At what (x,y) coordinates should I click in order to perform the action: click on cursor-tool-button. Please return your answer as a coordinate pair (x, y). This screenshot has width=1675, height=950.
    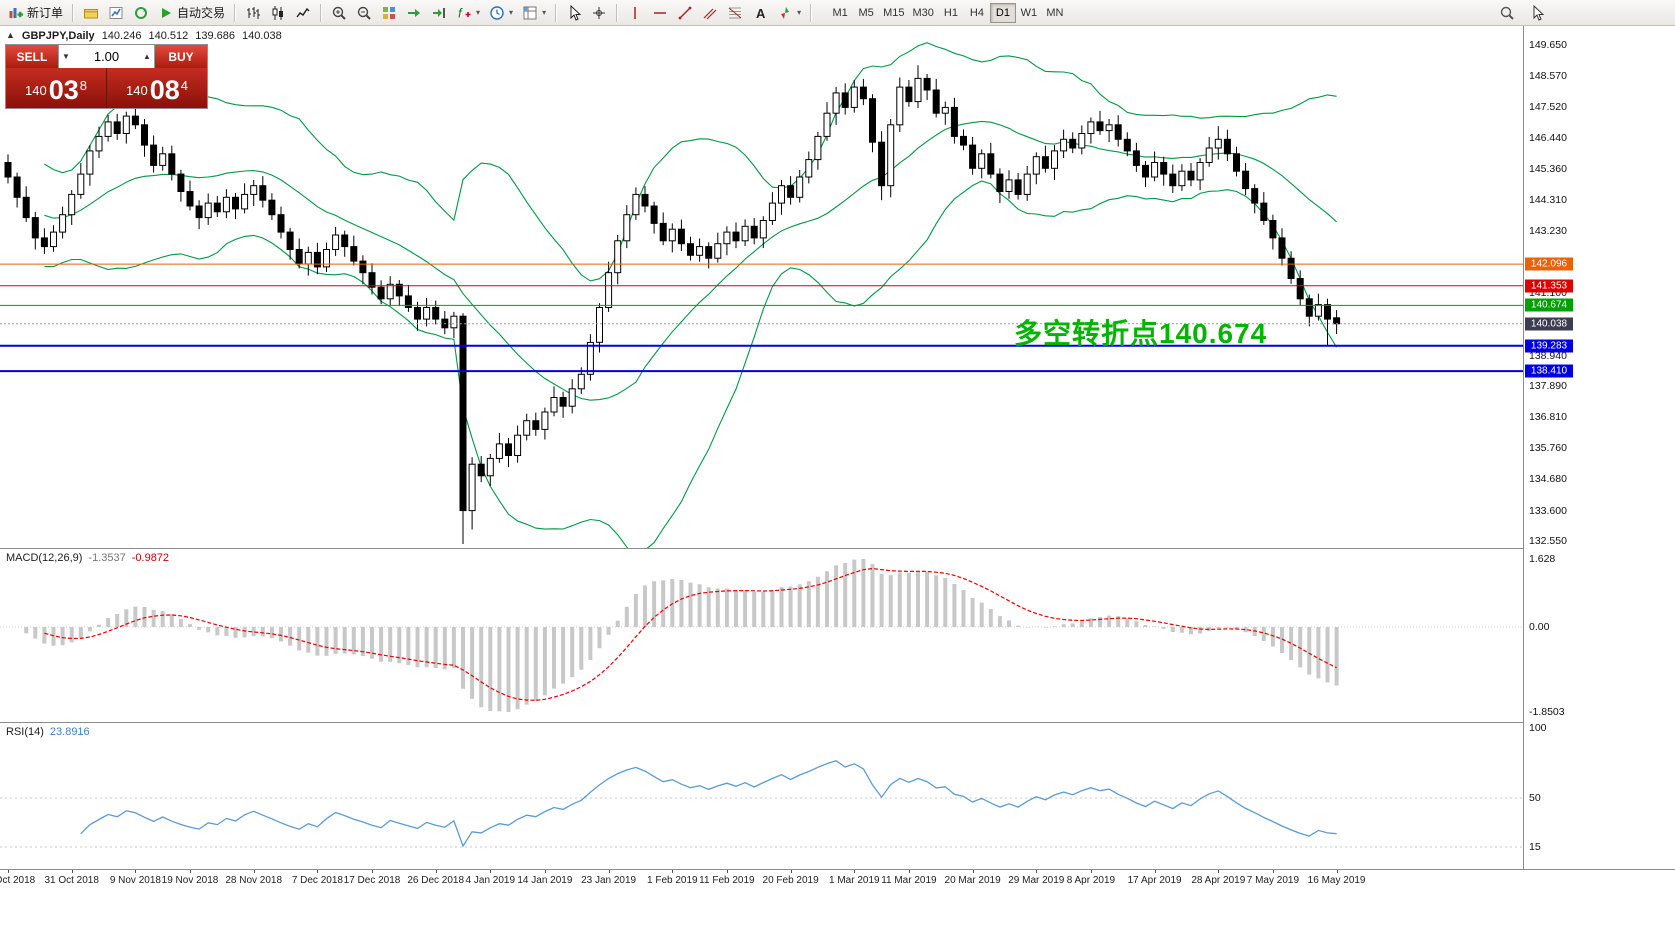
    Looking at the image, I should click on (574, 13).